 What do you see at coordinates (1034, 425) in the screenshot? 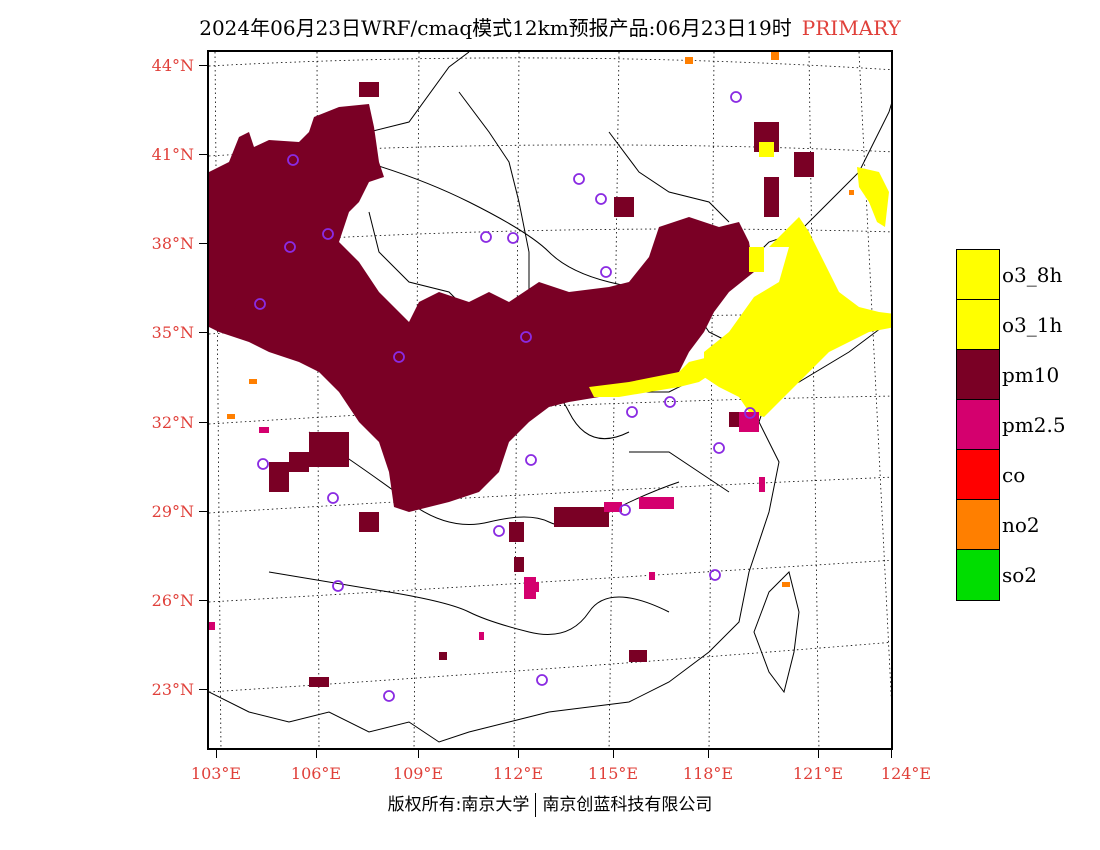
I see `legend-label-pm25: pm2.5` at bounding box center [1034, 425].